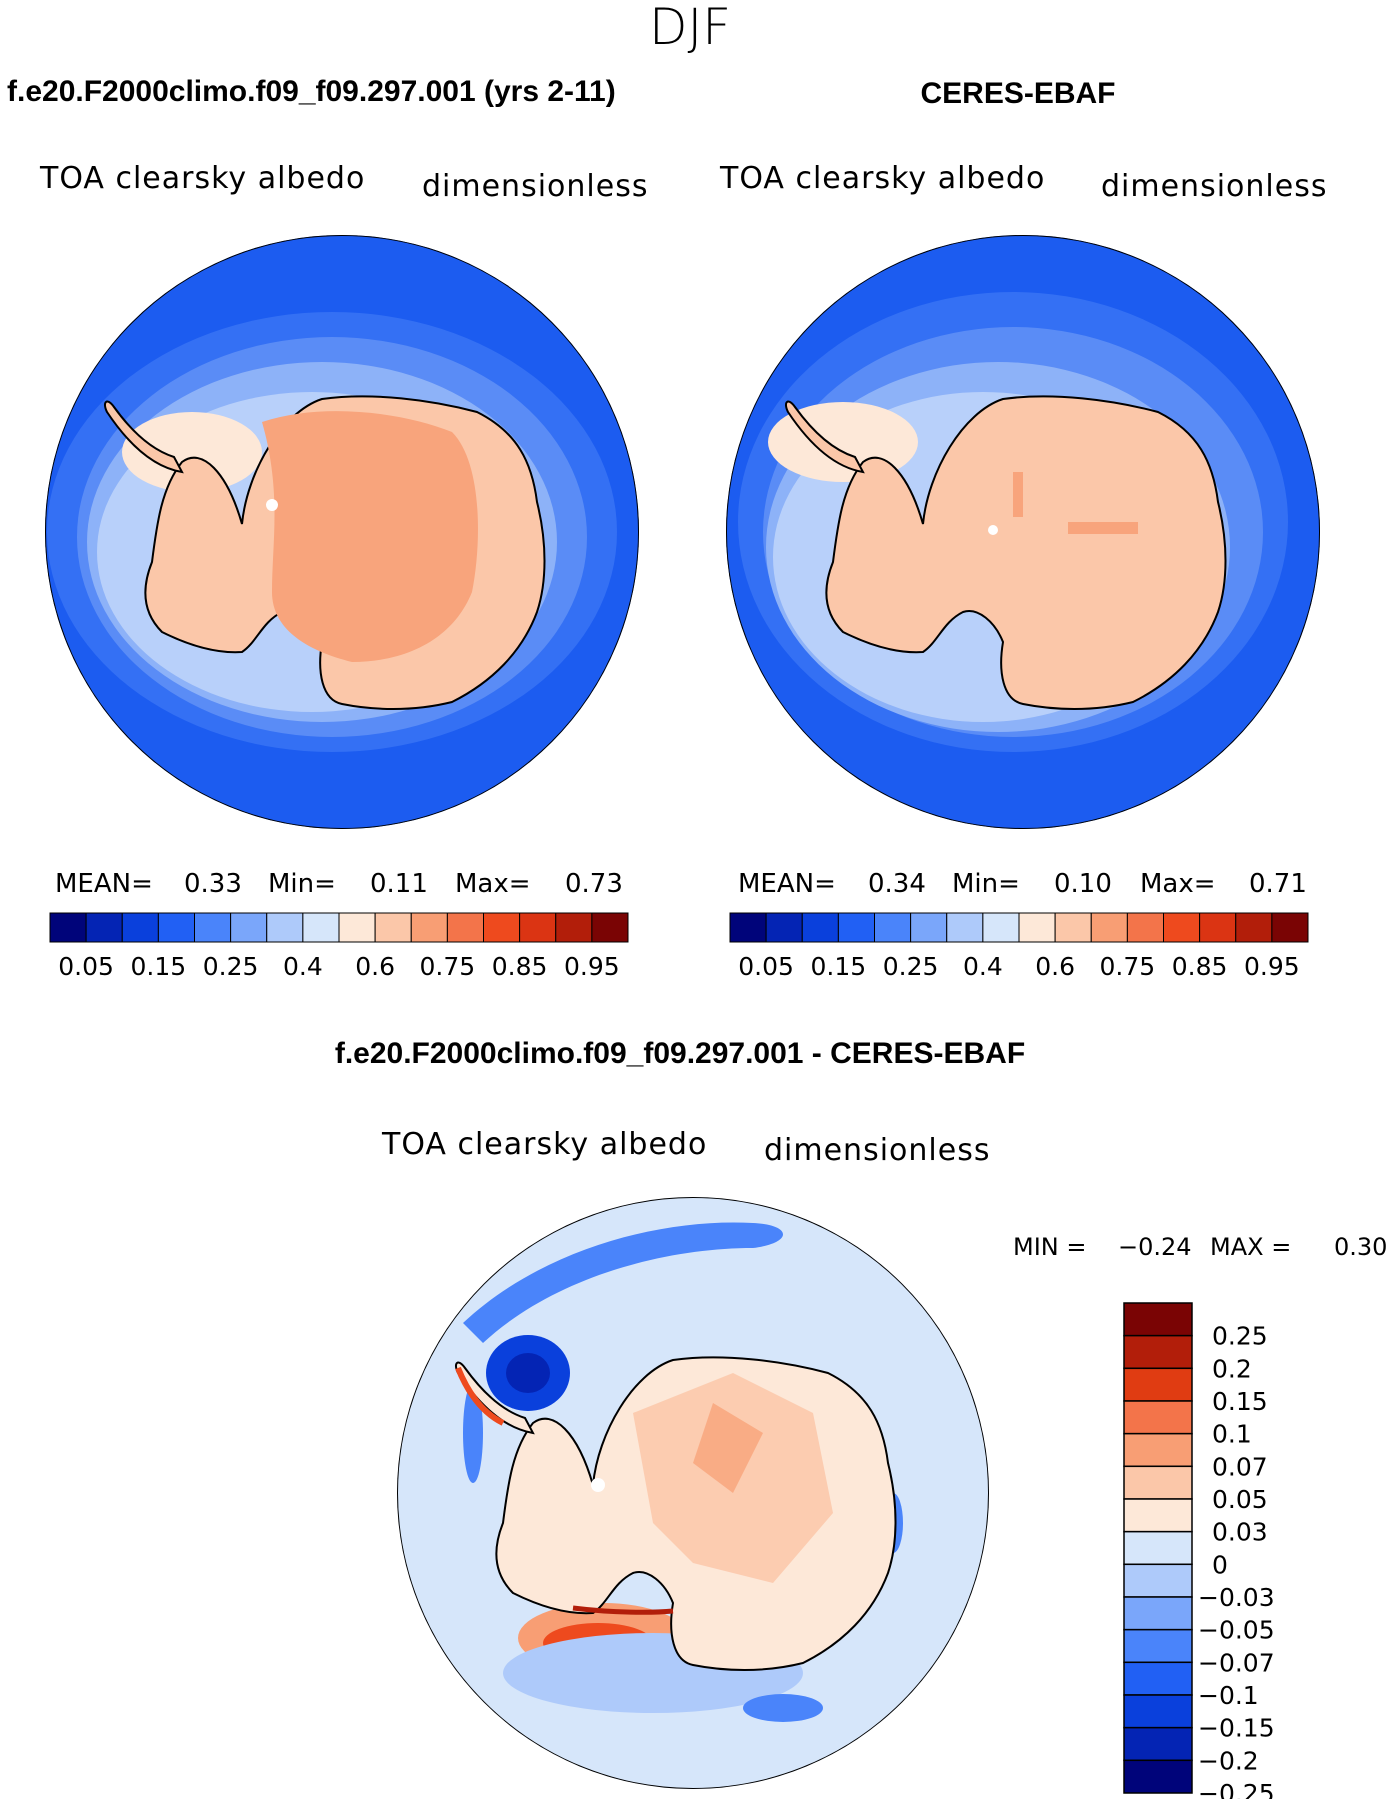  What do you see at coordinates (690, 28) in the screenshot?
I see `season-title: DJF` at bounding box center [690, 28].